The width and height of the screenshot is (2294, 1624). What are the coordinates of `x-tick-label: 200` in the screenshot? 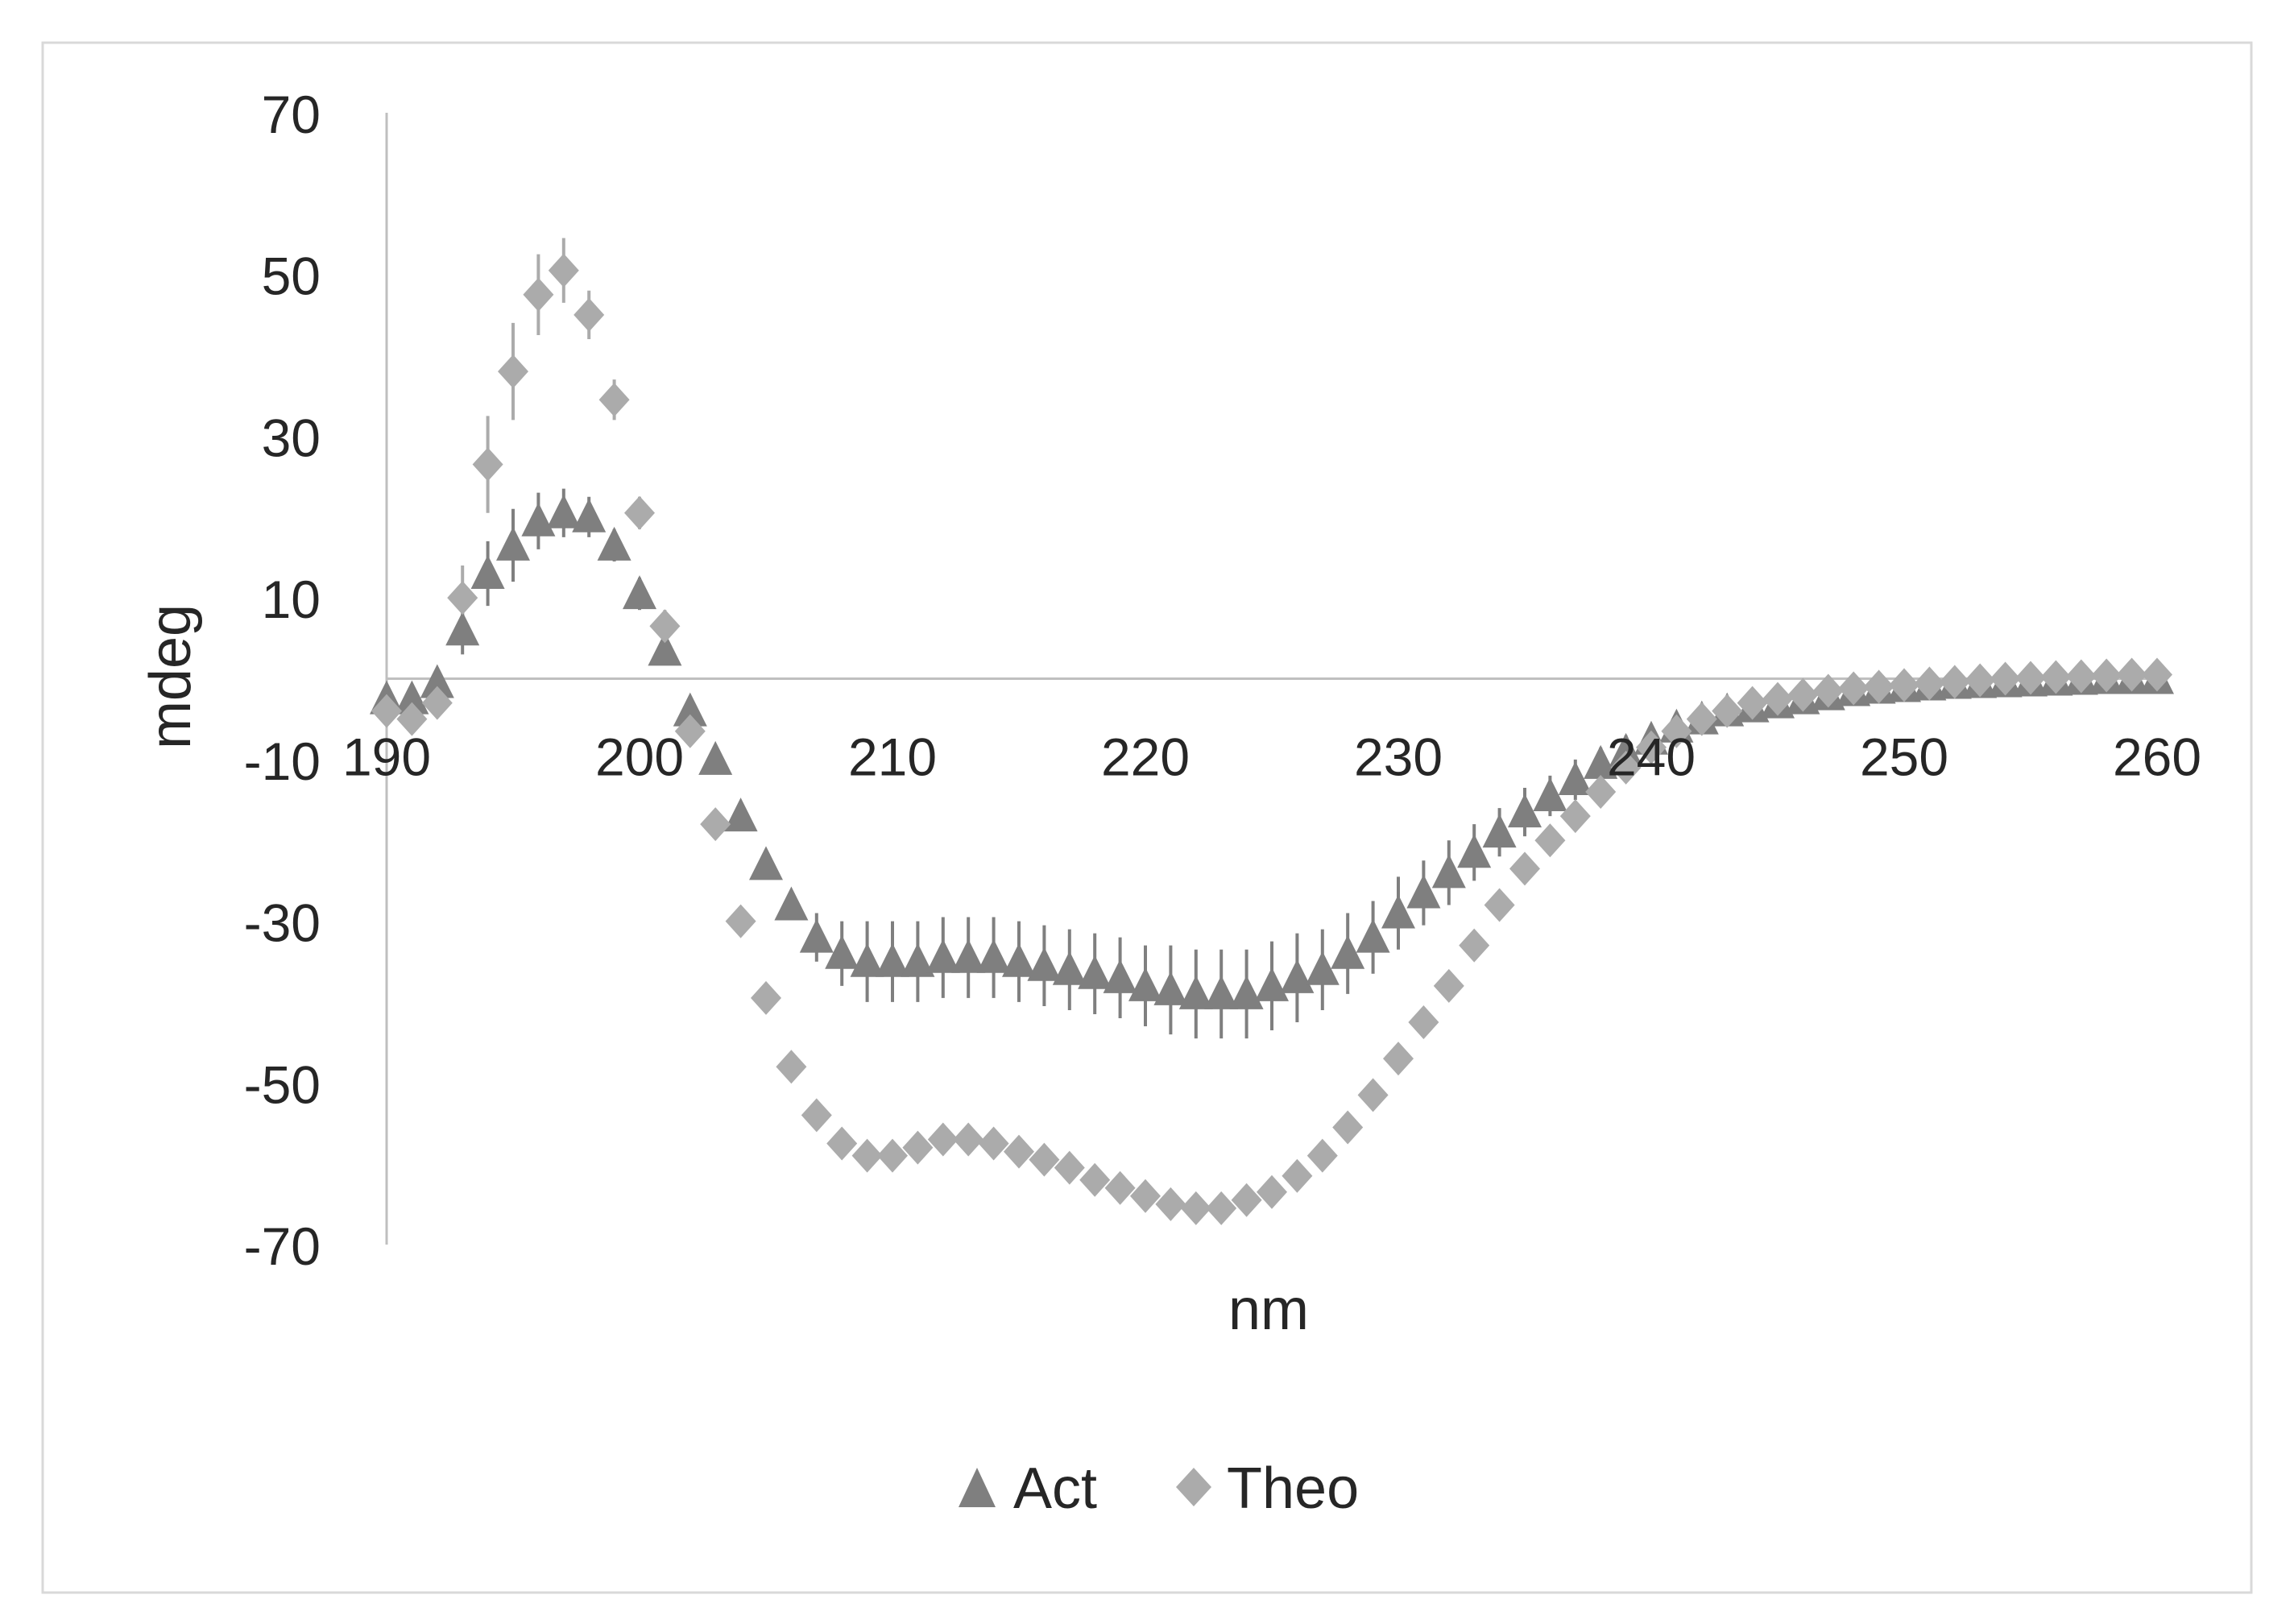 It's located at (639, 757).